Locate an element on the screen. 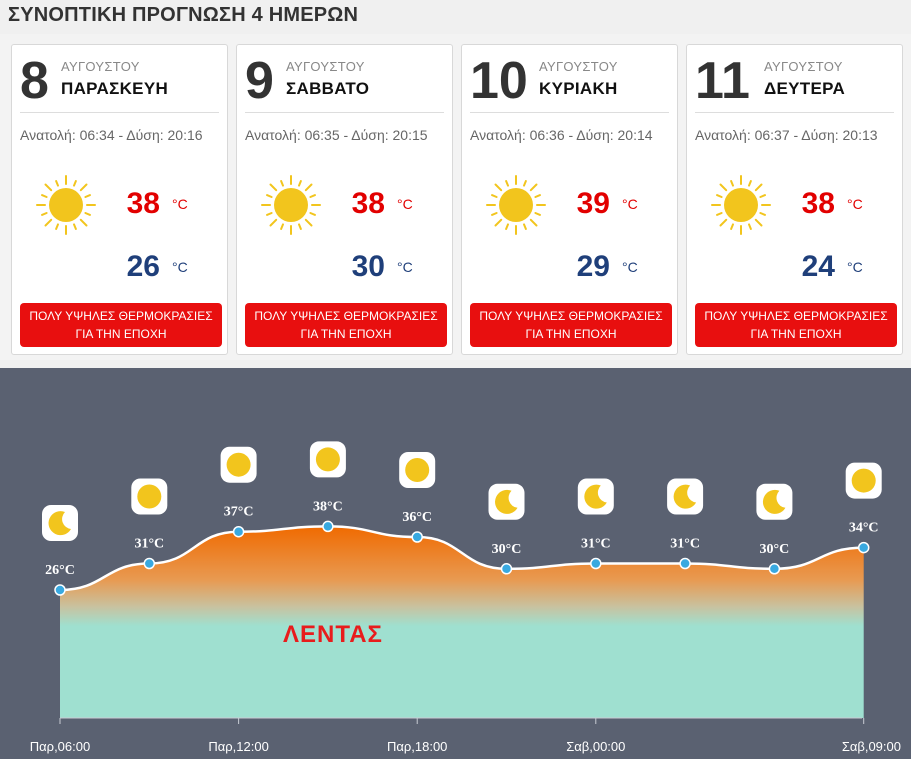  day-number: 11 is located at coordinates (722, 81).